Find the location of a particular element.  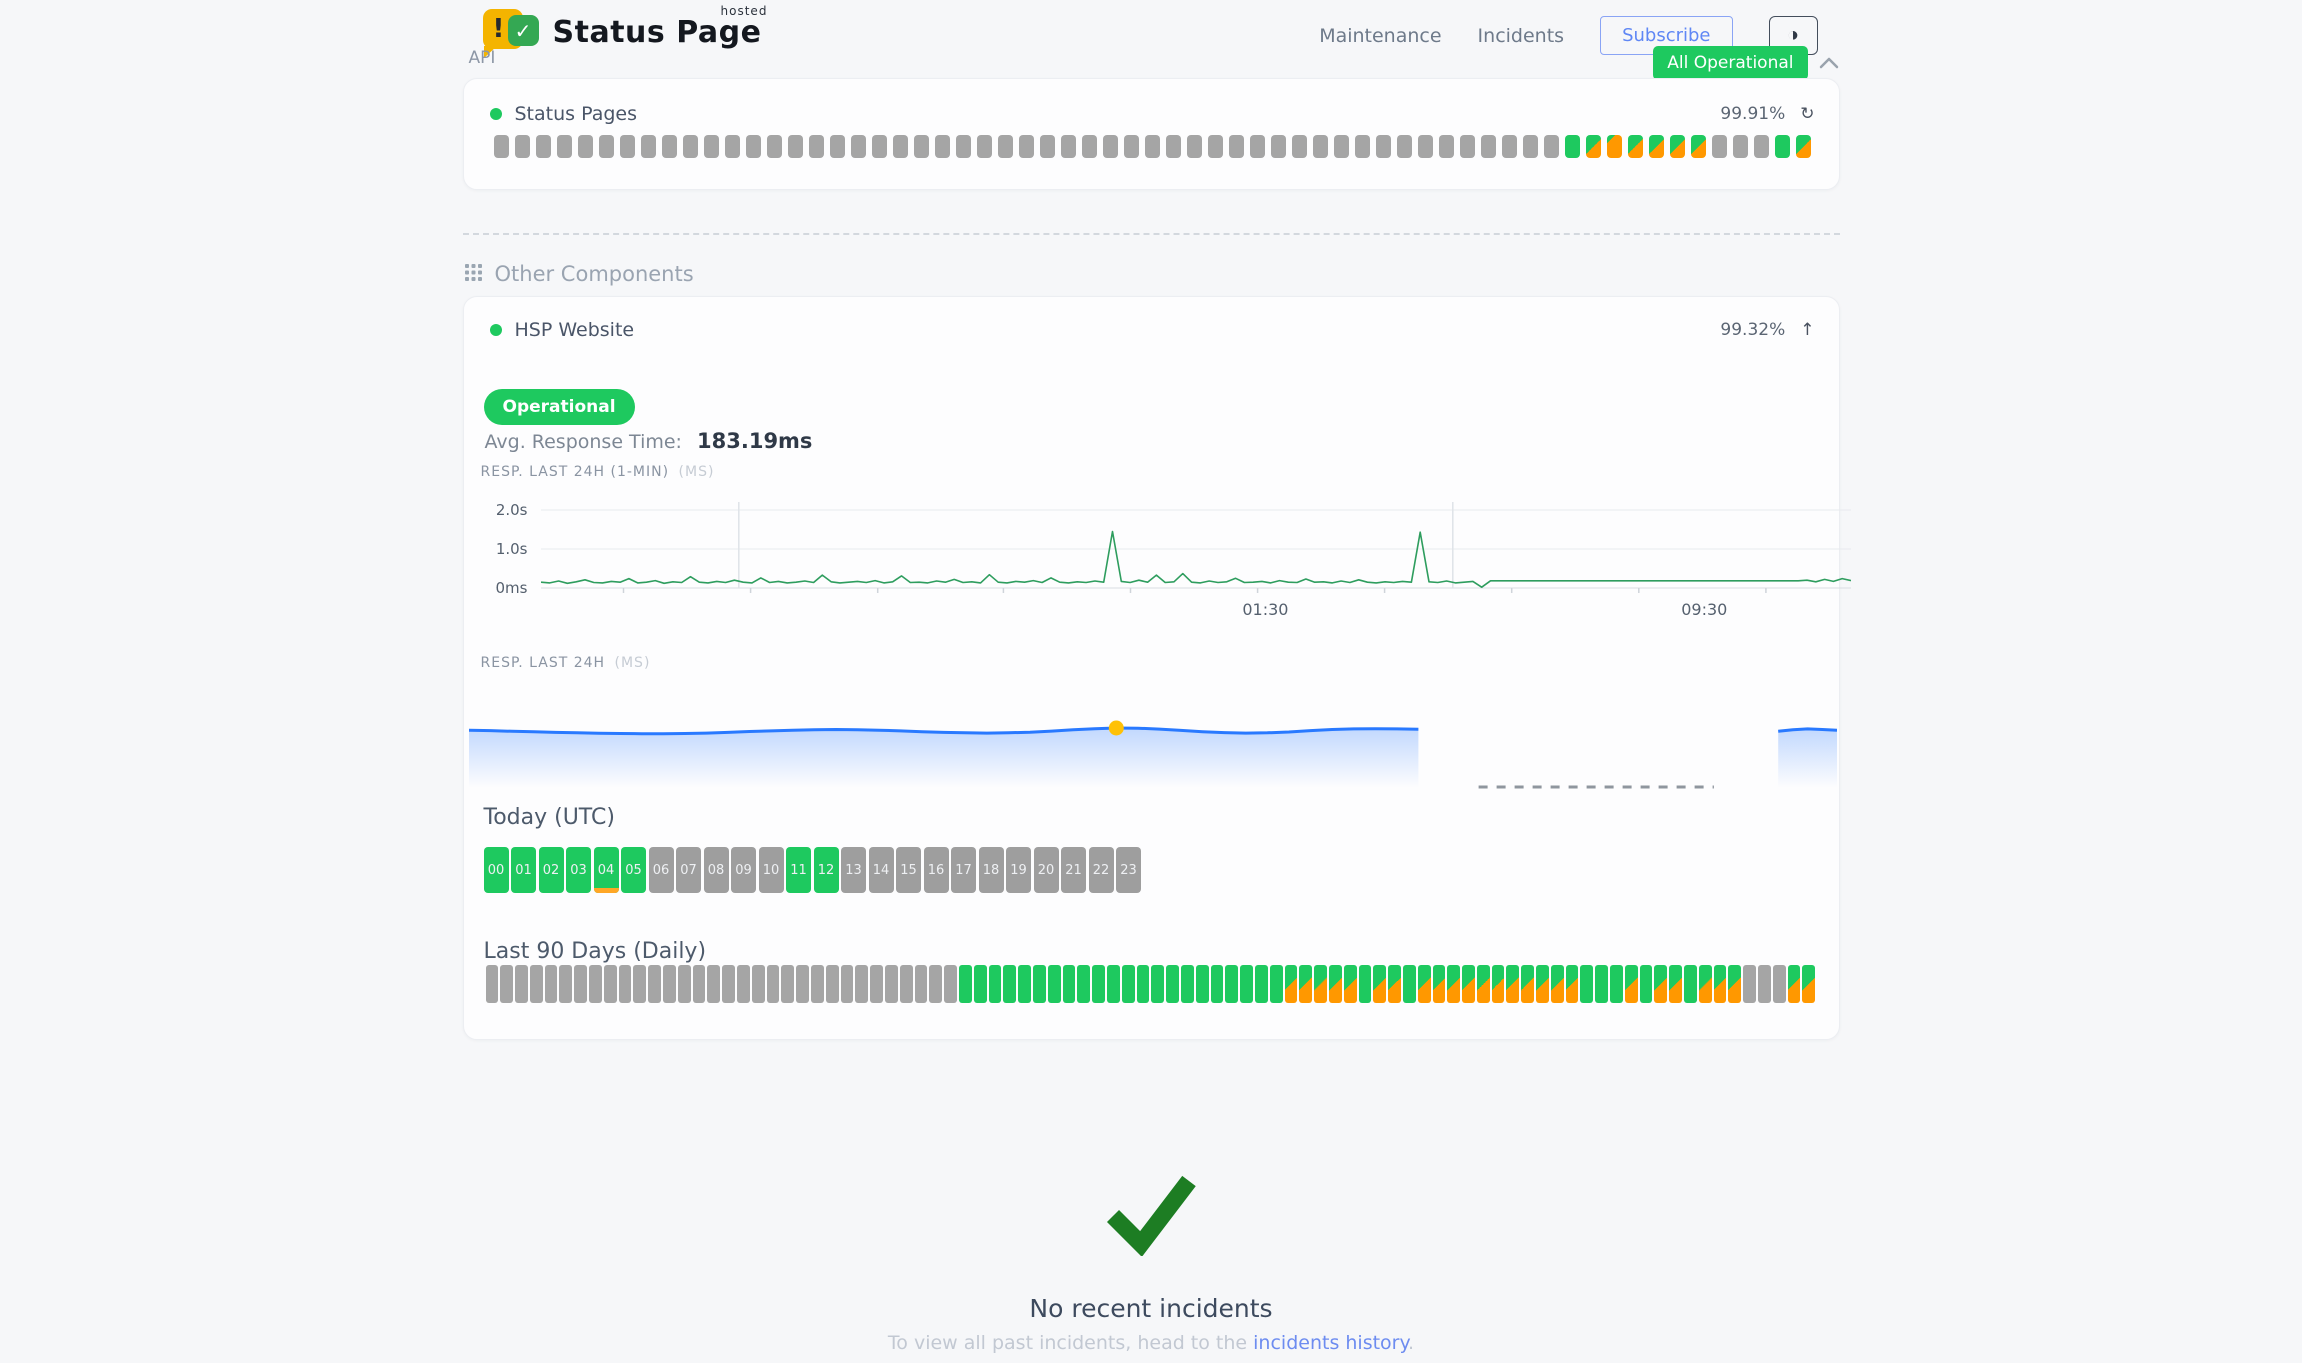

hour-cell: 13 is located at coordinates (853, 870).